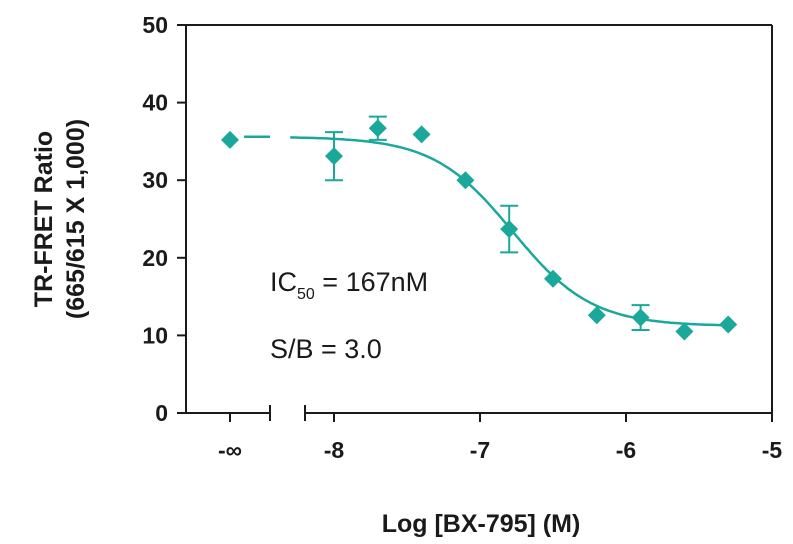 This screenshot has height=544, width=793. I want to click on ic50-annotation: IC50 = 167nM, so click(349, 285).